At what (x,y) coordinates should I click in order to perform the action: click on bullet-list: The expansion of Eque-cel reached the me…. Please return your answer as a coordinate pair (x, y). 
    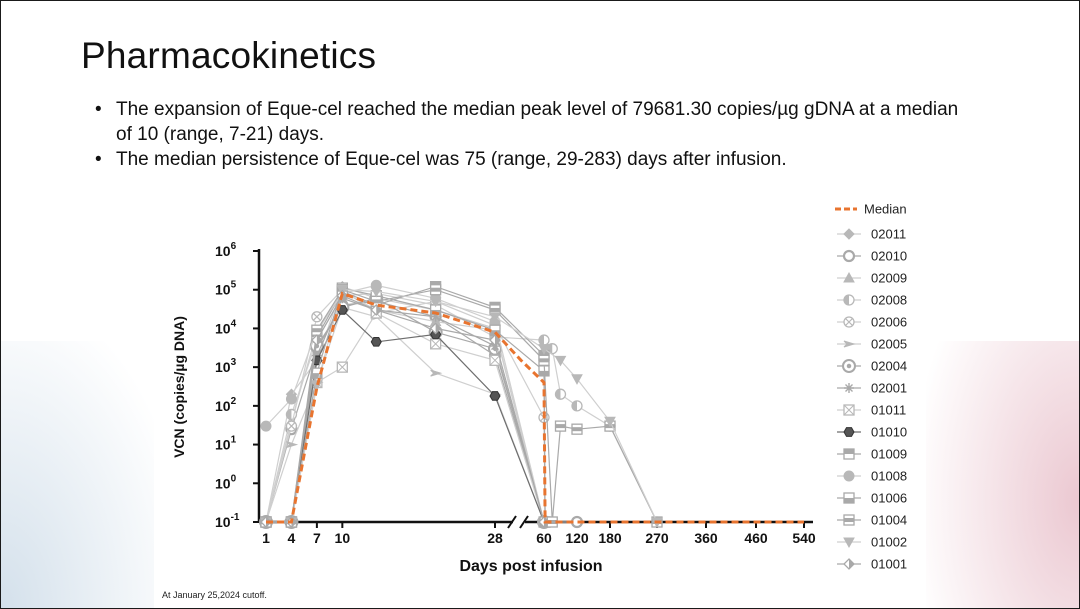
    Looking at the image, I should click on (535, 134).